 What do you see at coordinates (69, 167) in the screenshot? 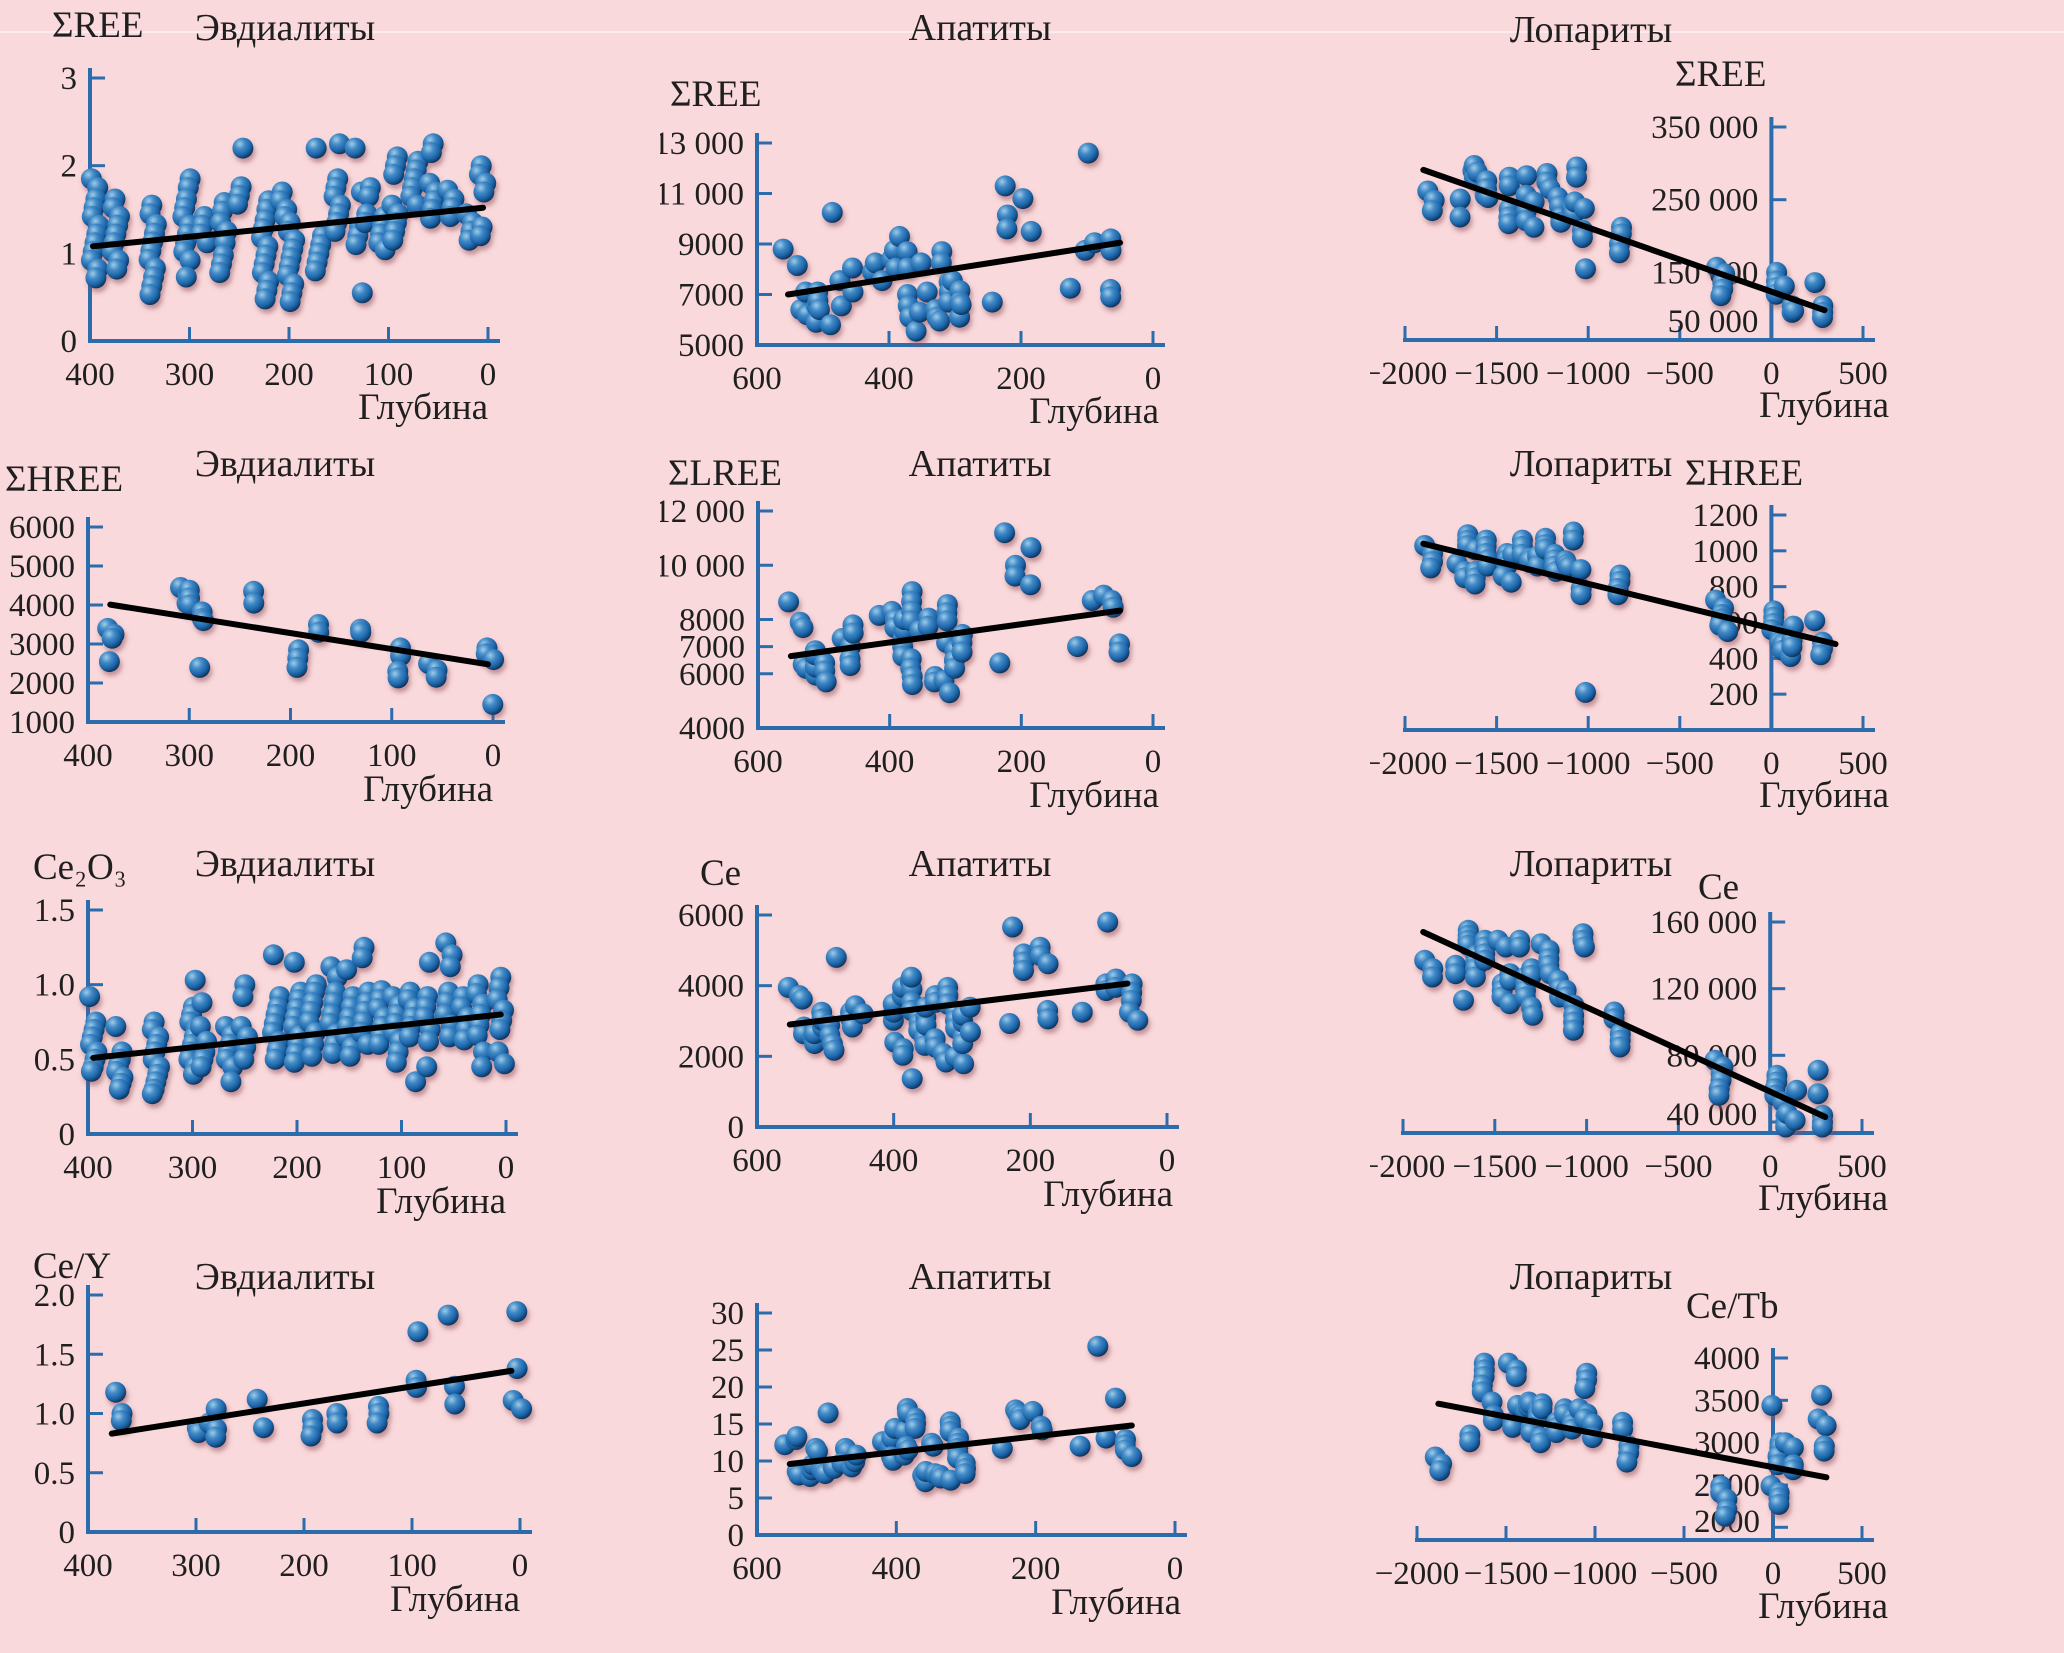
I see `svg-text: 2` at bounding box center [69, 167].